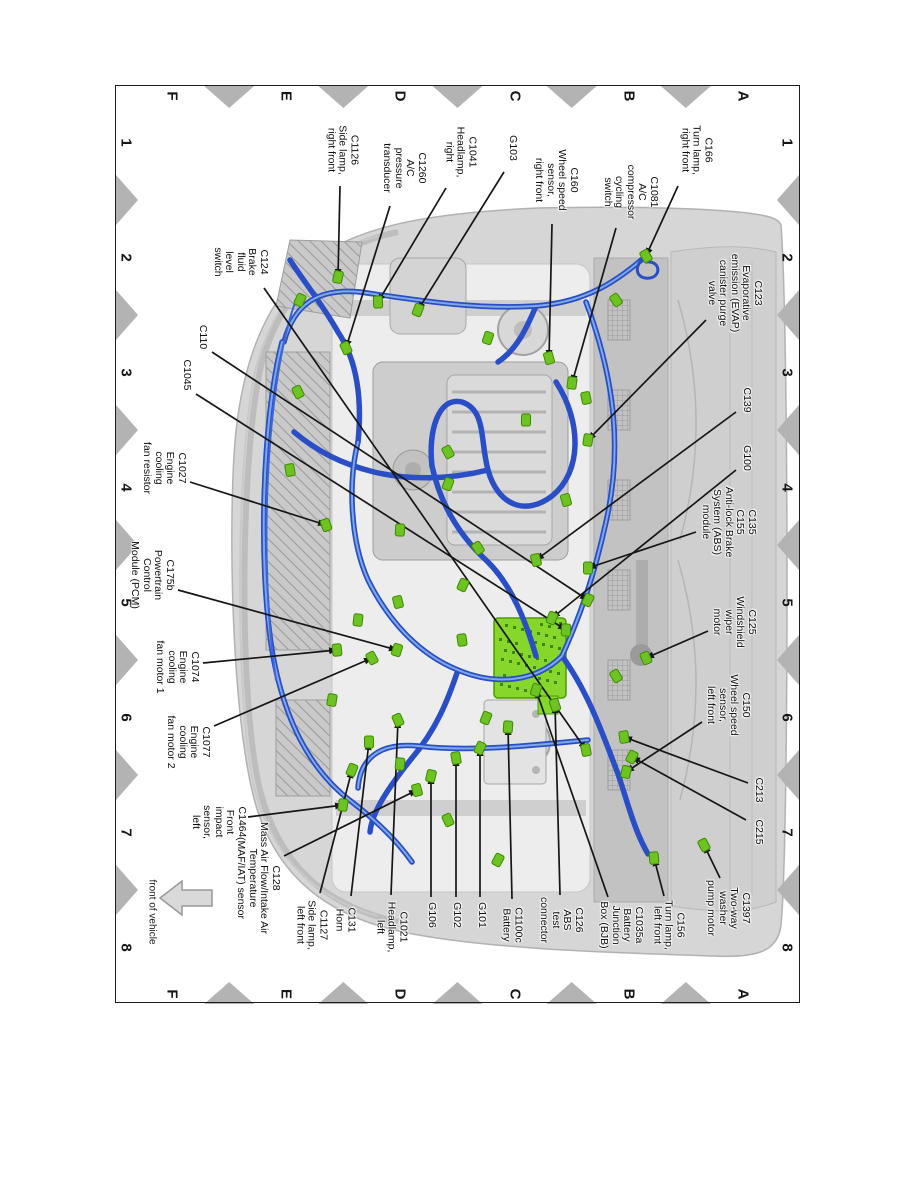 The width and height of the screenshot is (918, 1188). Describe the element at coordinates (758, 832) in the screenshot. I see `callout-C215: C215` at that location.